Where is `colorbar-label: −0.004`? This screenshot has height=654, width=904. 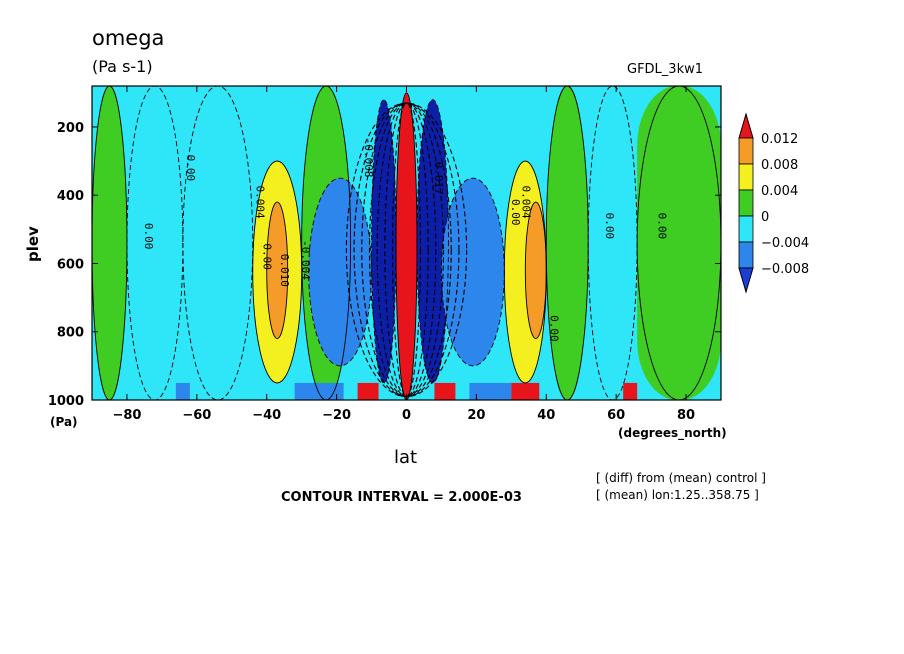
colorbar-label: −0.004 is located at coordinates (785, 243).